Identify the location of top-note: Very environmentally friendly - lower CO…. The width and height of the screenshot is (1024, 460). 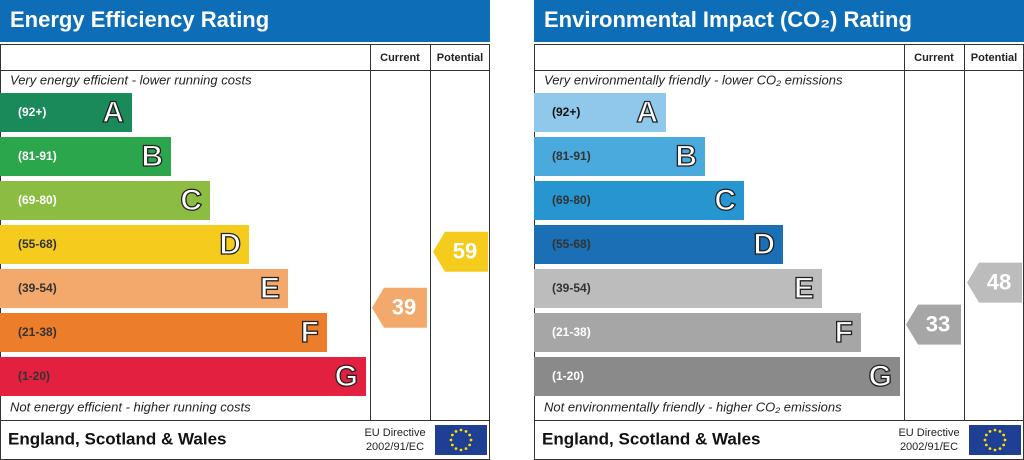
(693, 79).